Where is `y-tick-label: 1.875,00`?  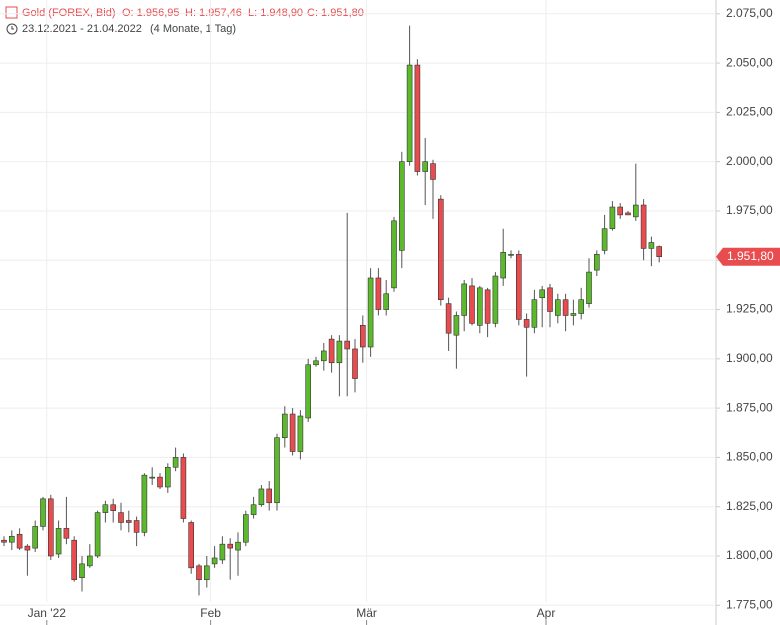 y-tick-label: 1.875,00 is located at coordinates (749, 407).